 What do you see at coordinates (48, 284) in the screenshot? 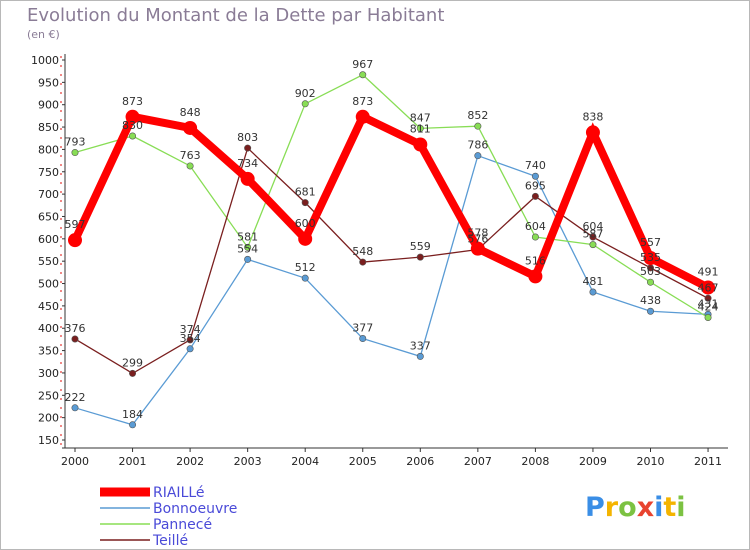
I see `y-tick-label: 500` at bounding box center [48, 284].